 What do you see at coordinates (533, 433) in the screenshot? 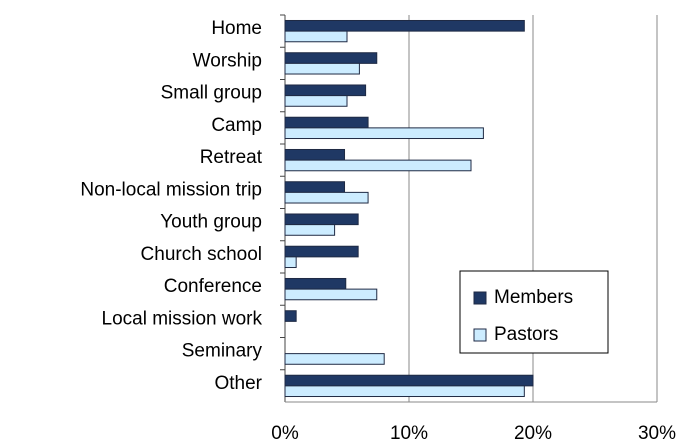
I see `x-tick-label: 20%` at bounding box center [533, 433].